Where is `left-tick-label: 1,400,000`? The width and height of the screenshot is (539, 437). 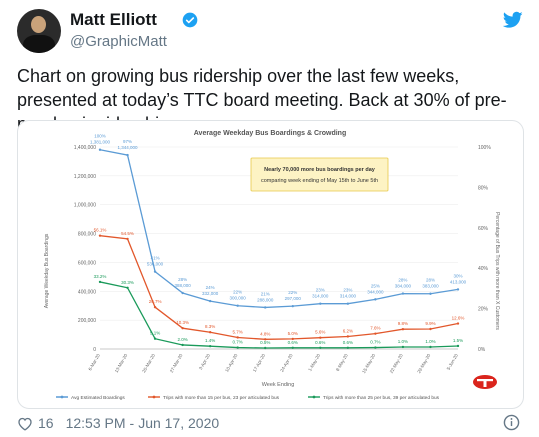 left-tick-label: 1,400,000 is located at coordinates (85, 148).